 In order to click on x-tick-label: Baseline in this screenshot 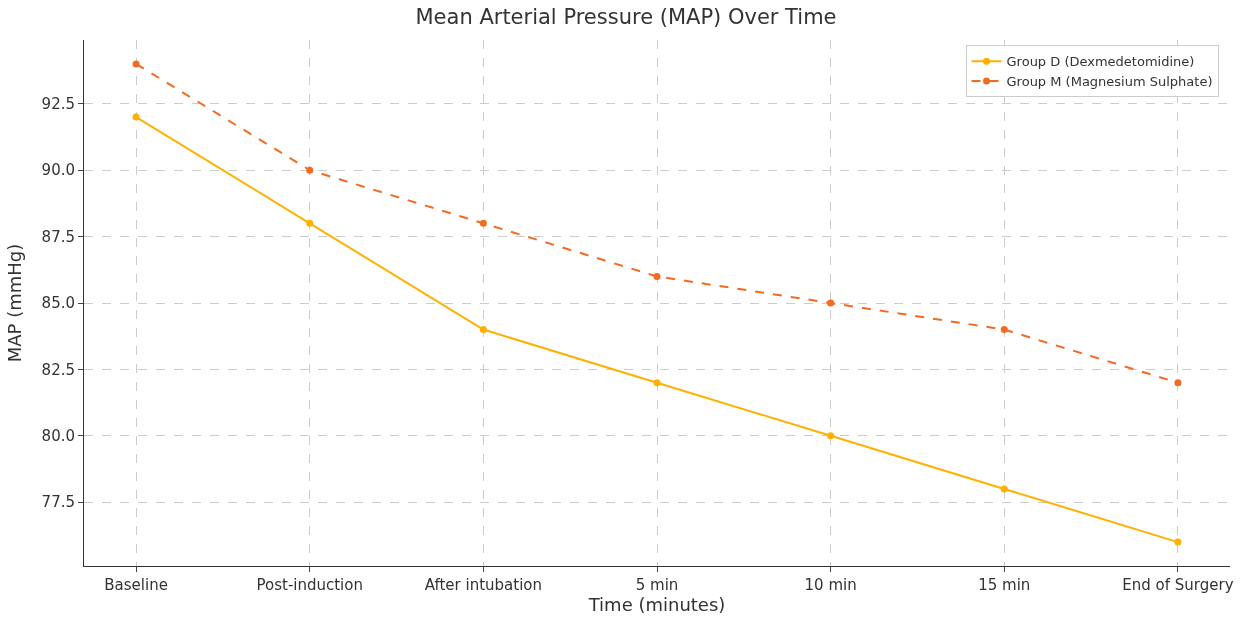, I will do `click(136, 585)`.